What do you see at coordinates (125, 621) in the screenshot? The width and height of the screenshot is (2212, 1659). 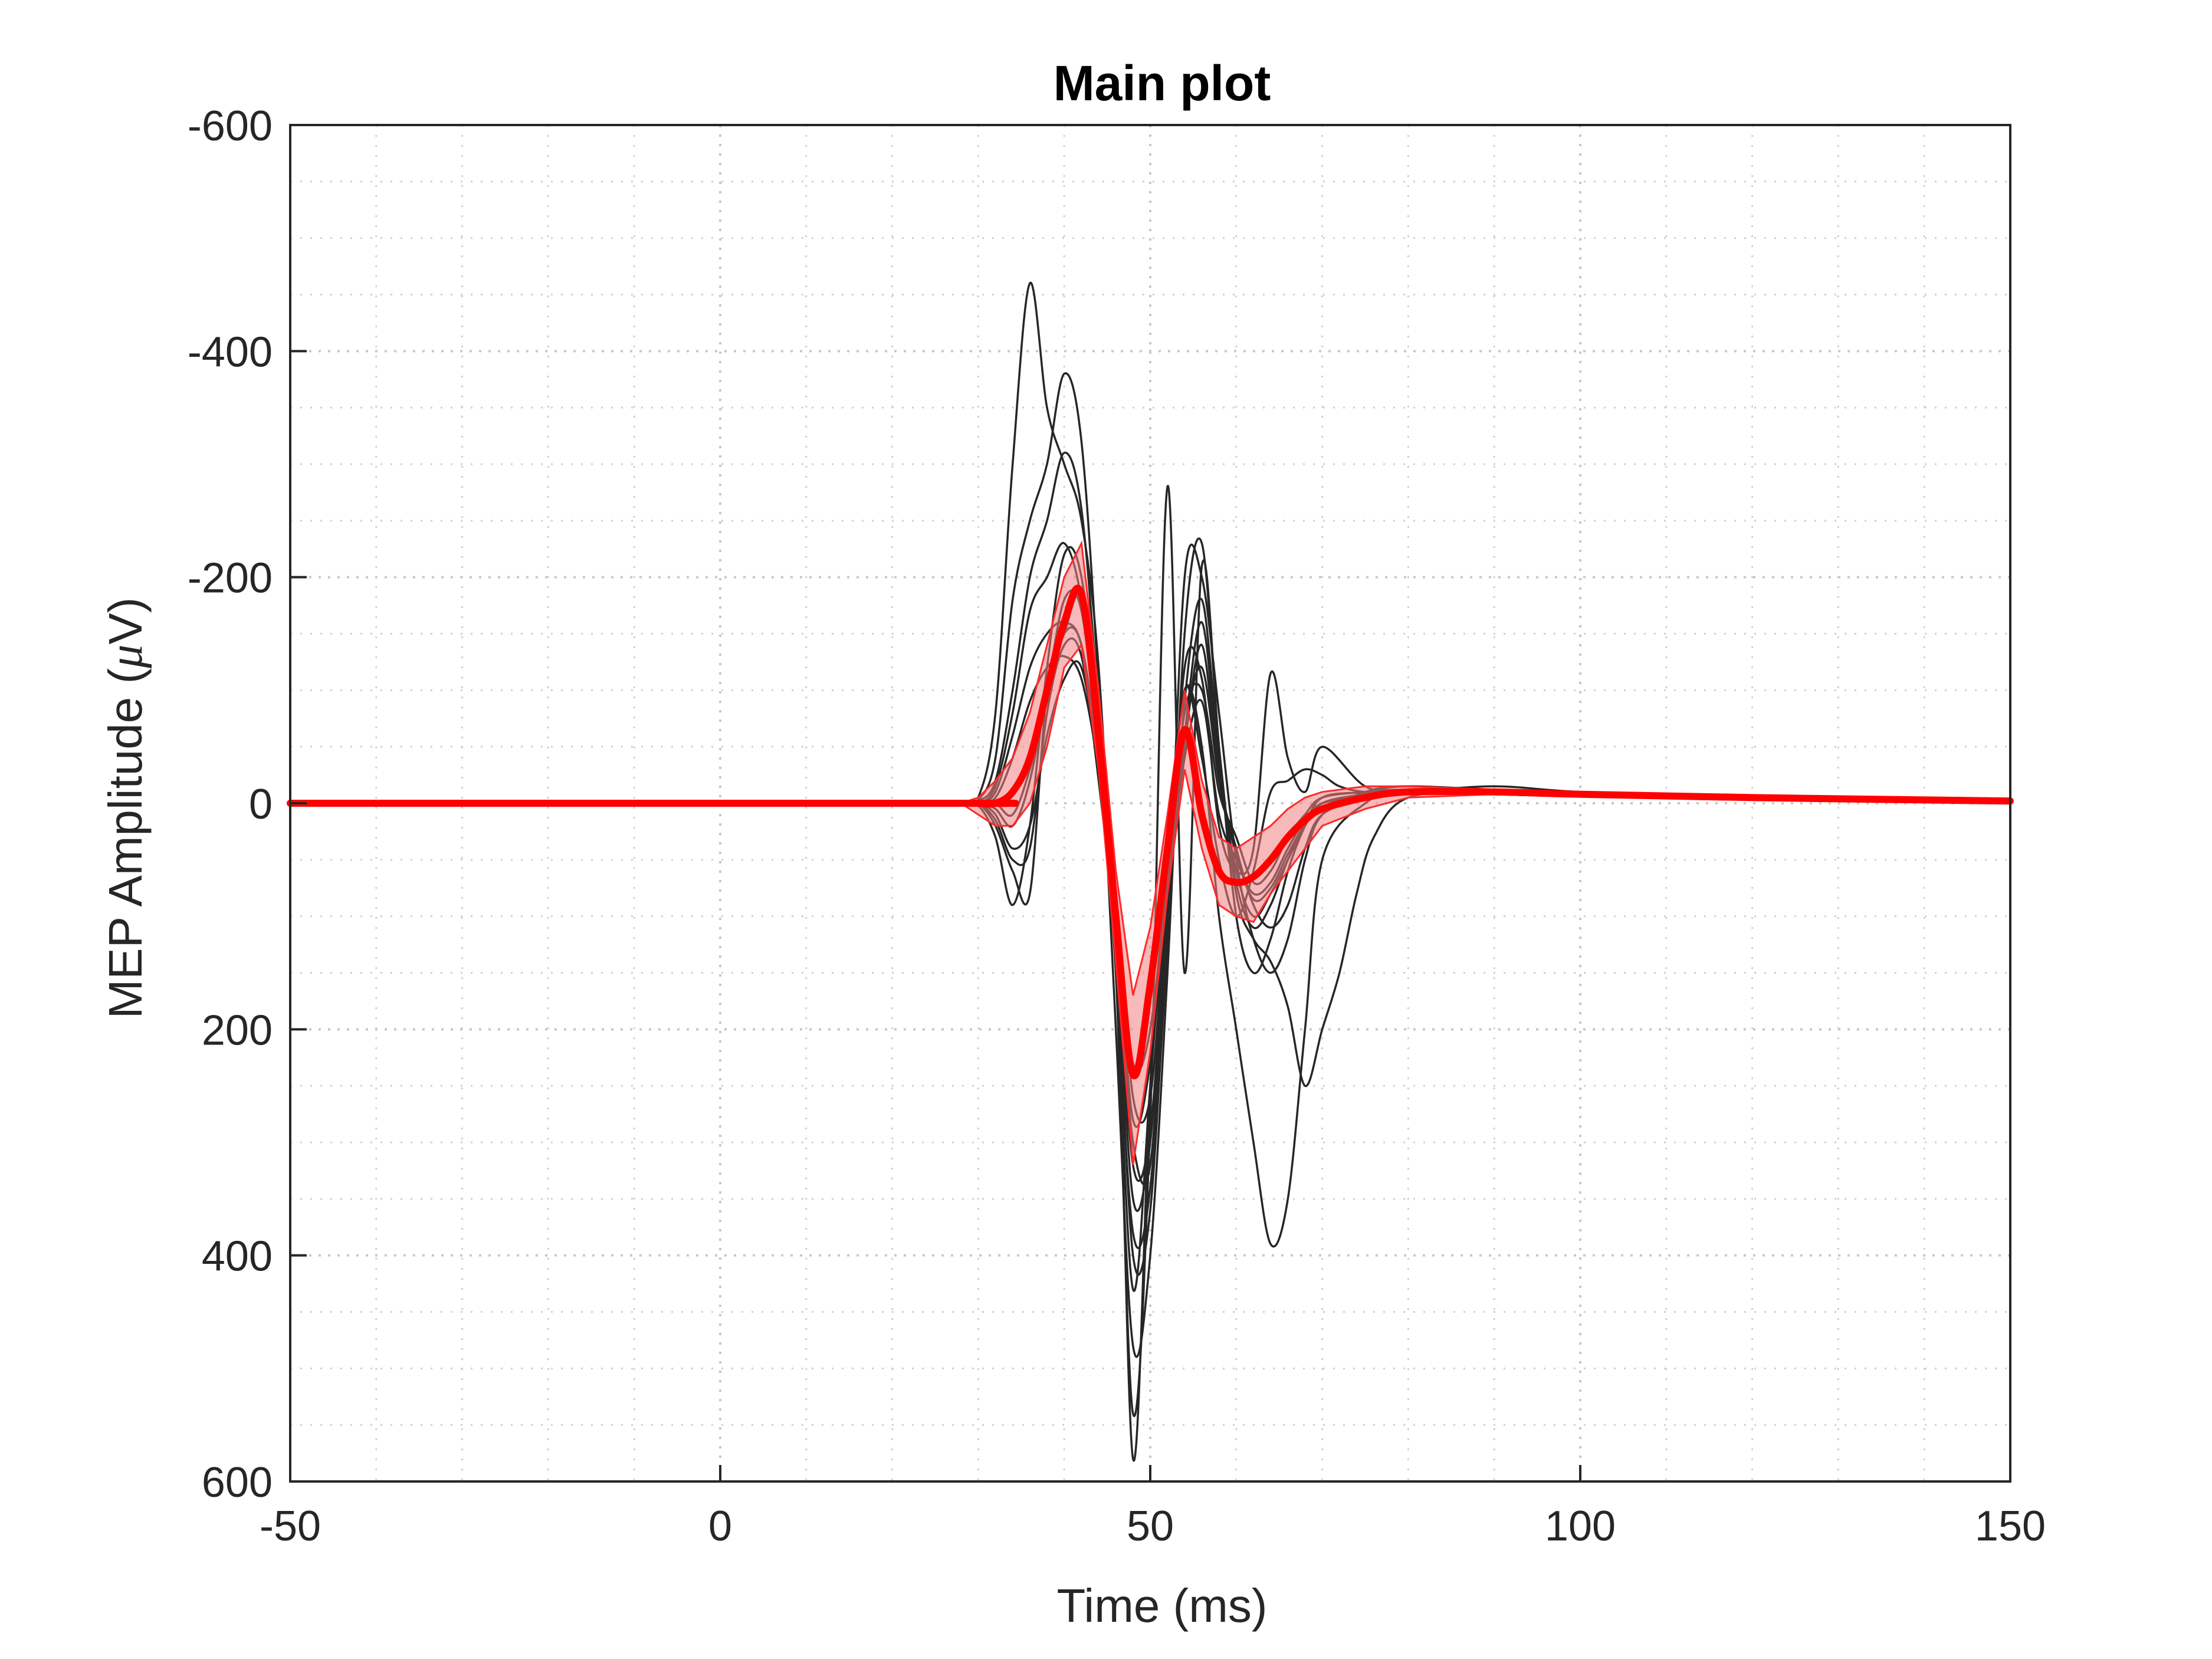 I see `y-axis-label-suffix: V)` at bounding box center [125, 621].